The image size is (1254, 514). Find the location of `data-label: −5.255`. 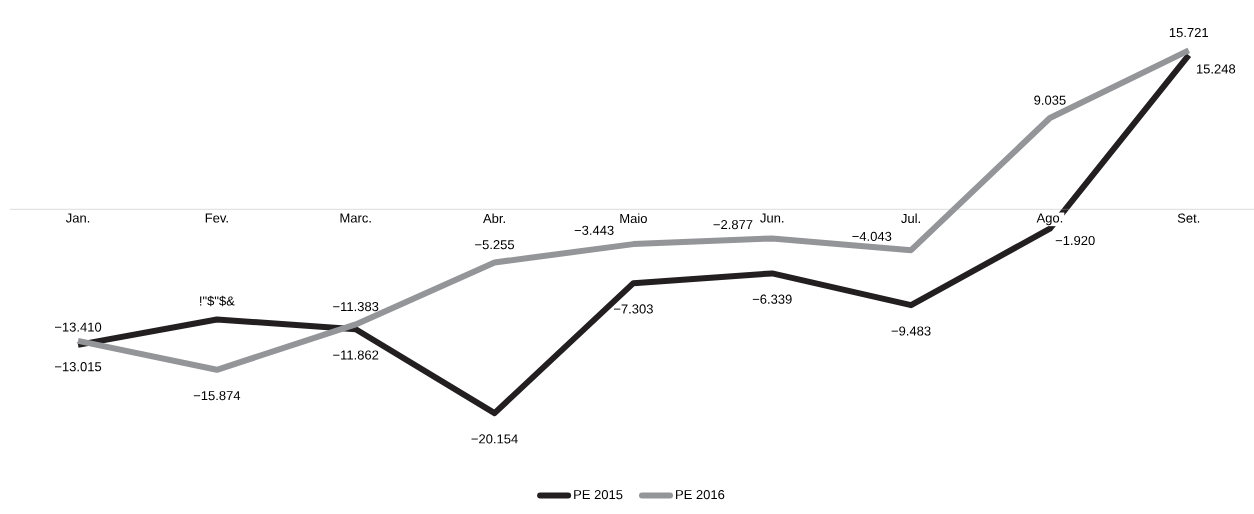

data-label: −5.255 is located at coordinates (495, 245).